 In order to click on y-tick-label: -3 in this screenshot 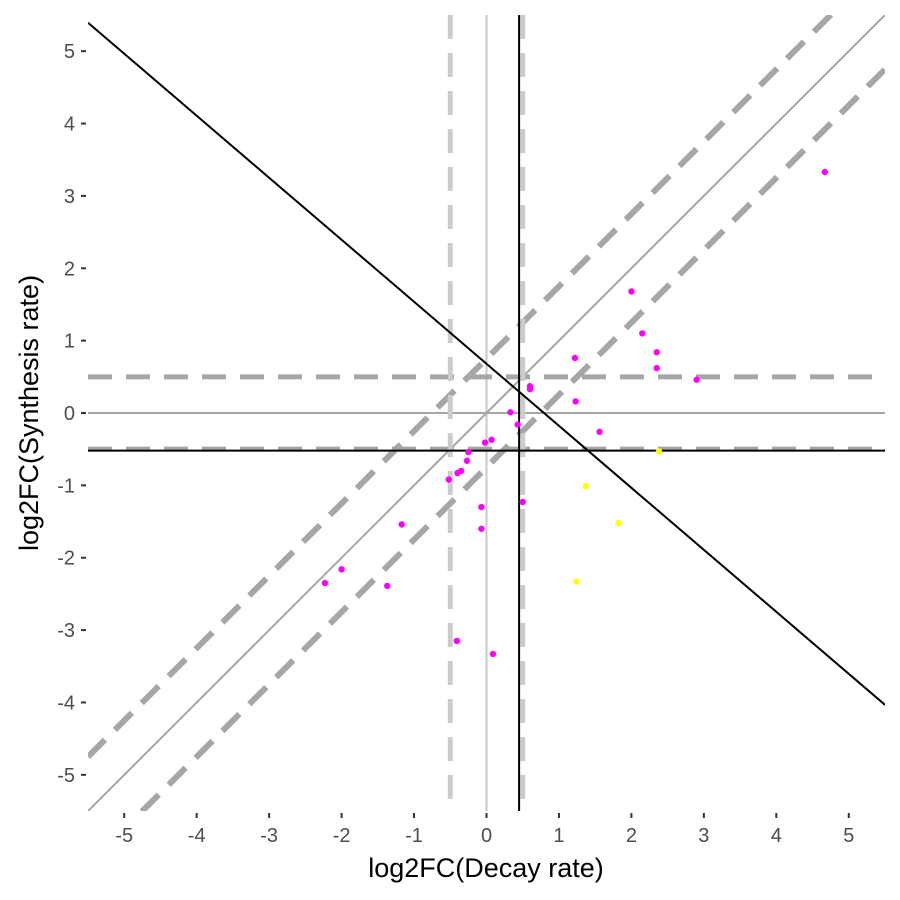, I will do `click(66, 631)`.